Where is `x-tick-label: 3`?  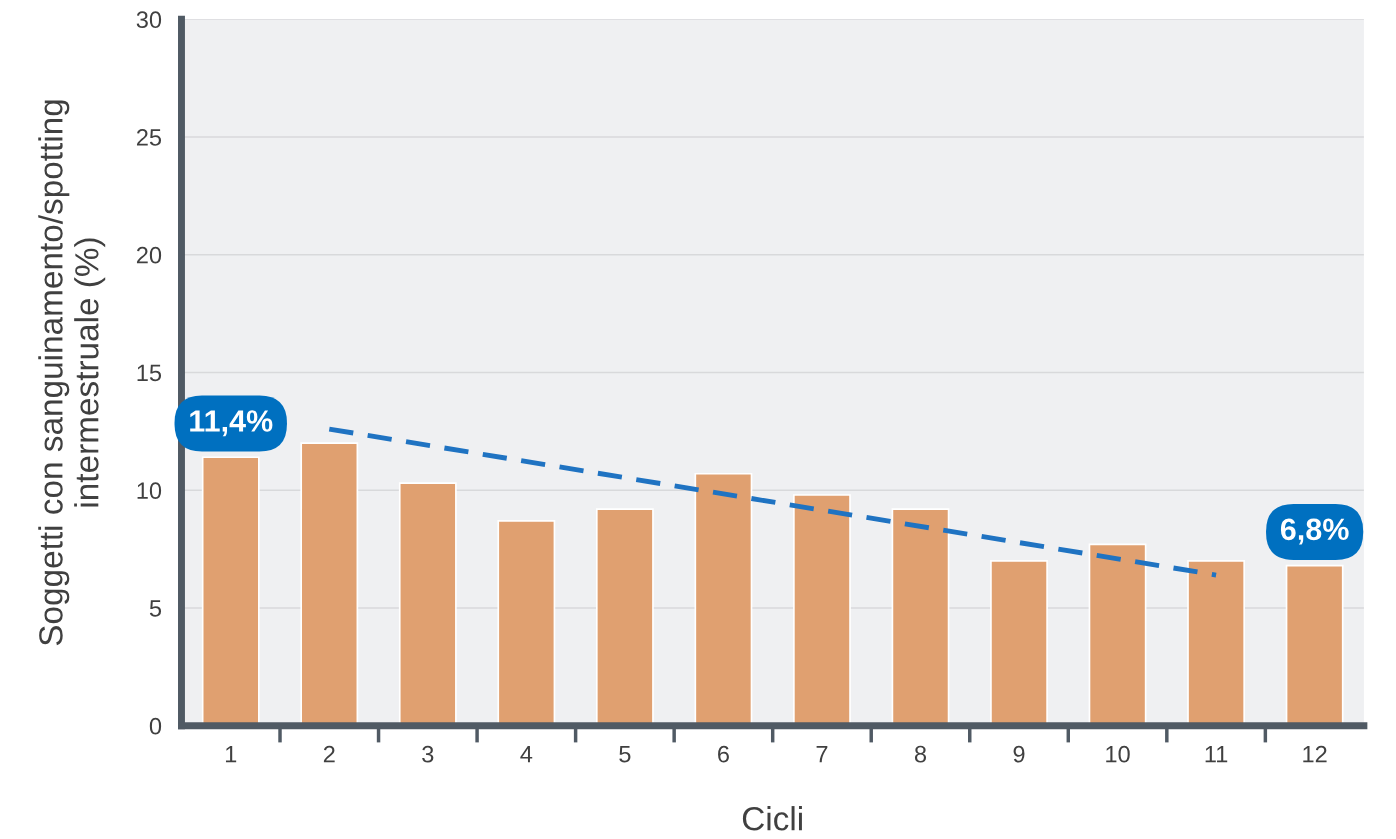
x-tick-label: 3 is located at coordinates (428, 754).